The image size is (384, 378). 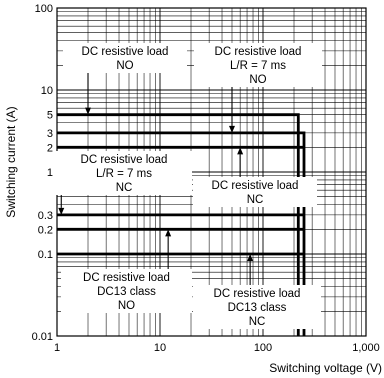 What do you see at coordinates (45, 230) in the screenshot?
I see `y-tick-label: 0.2` at bounding box center [45, 230].